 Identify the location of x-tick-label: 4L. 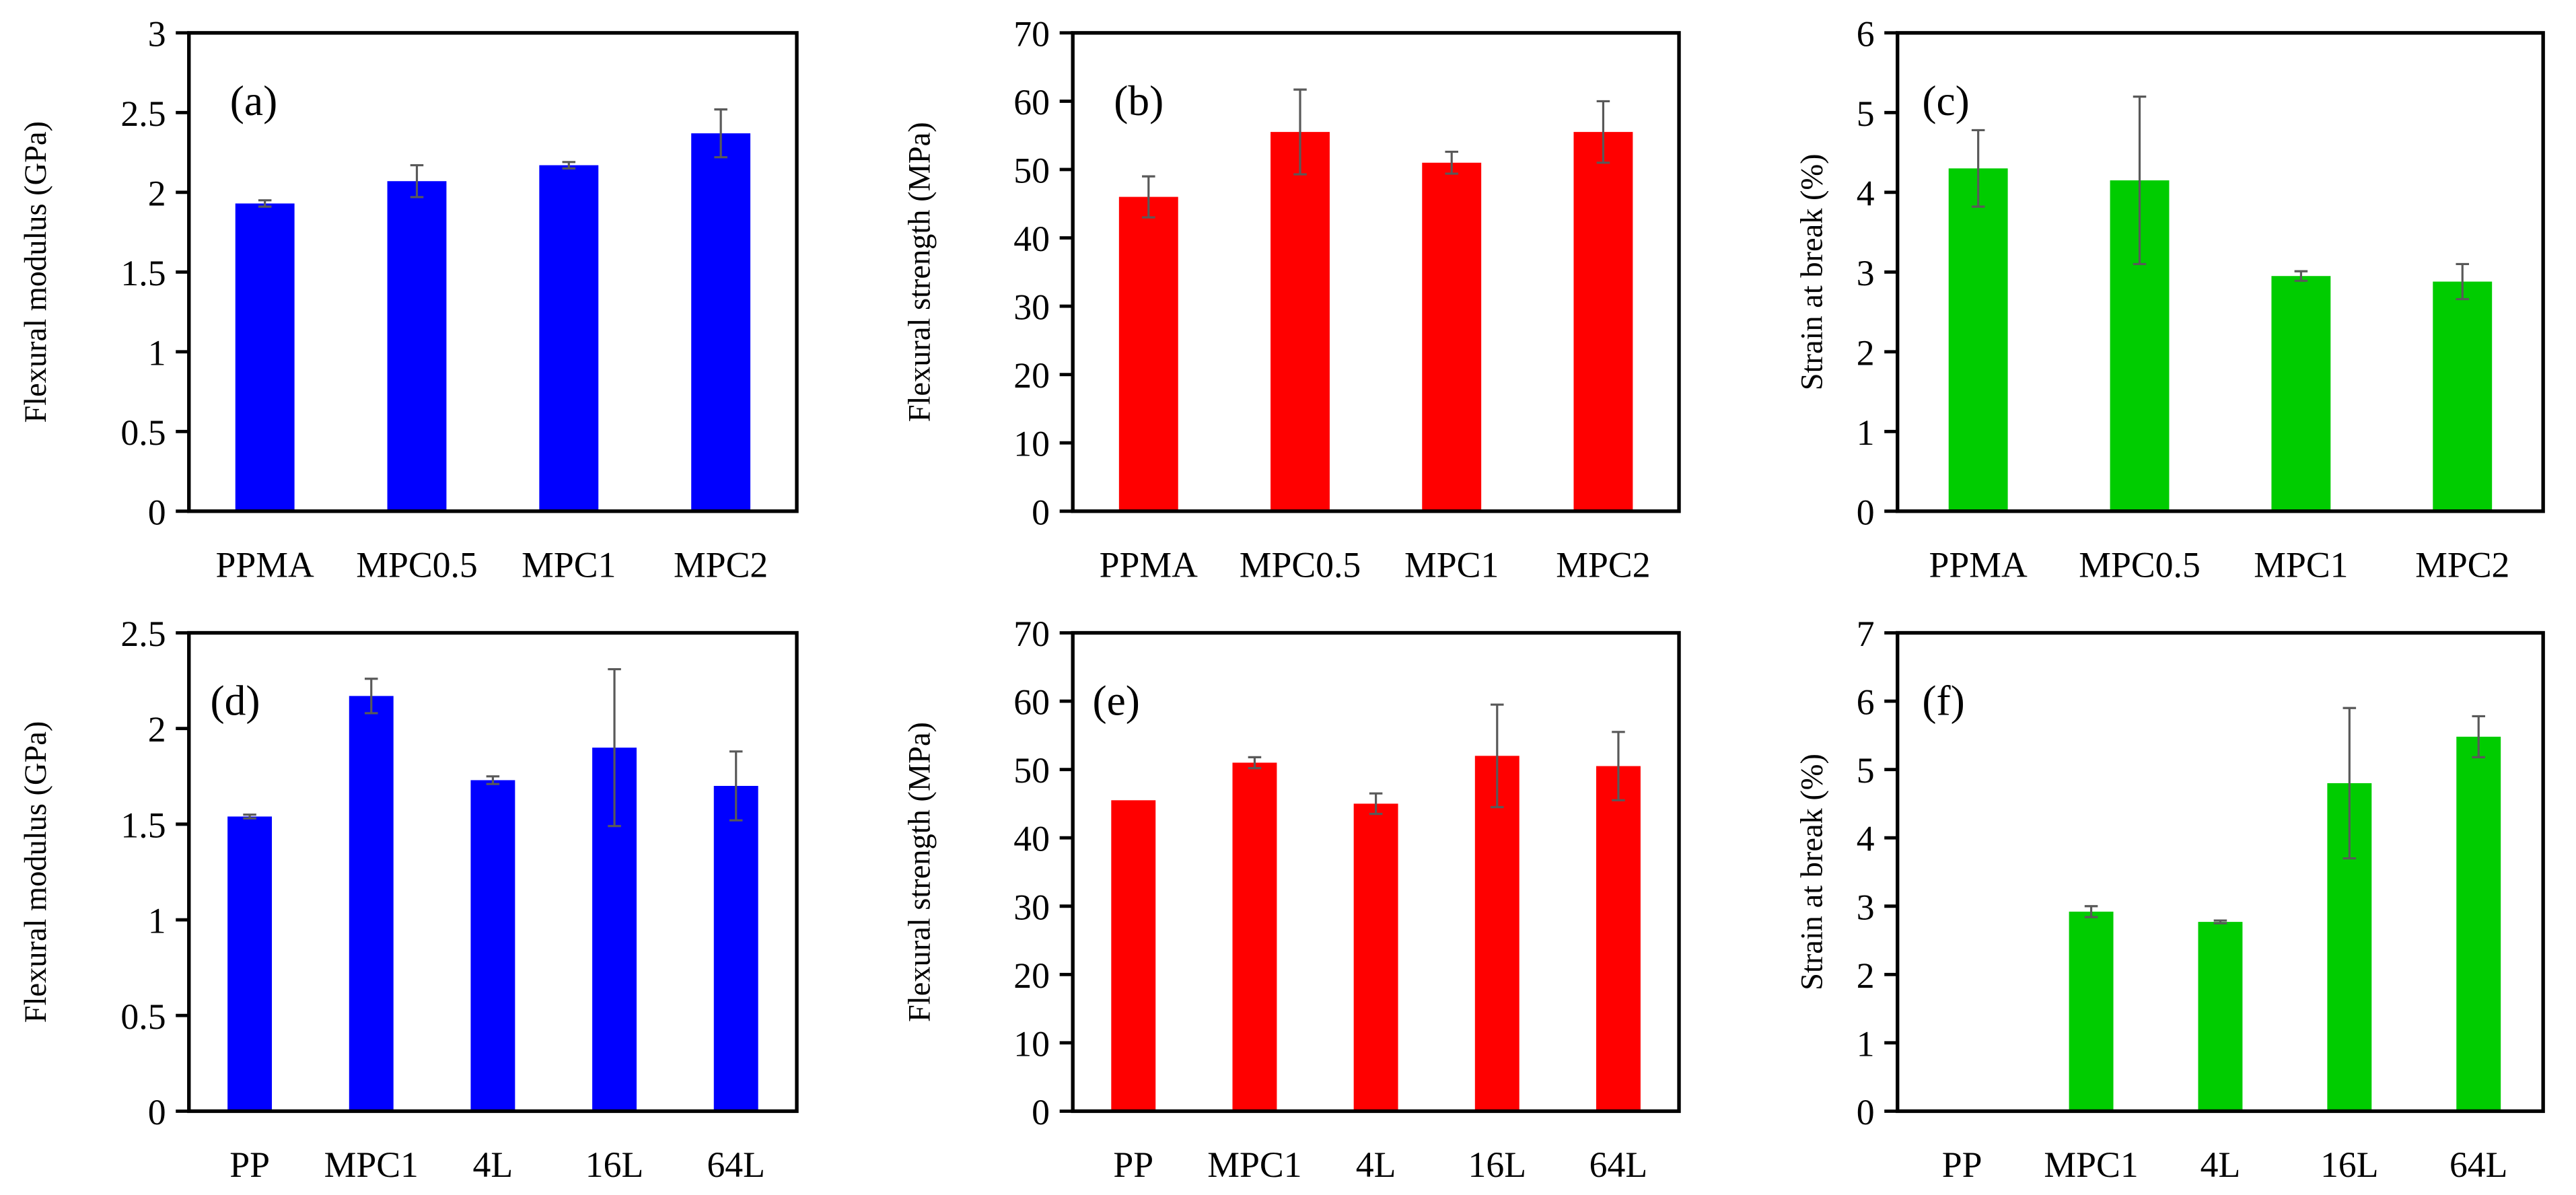
(493, 1165).